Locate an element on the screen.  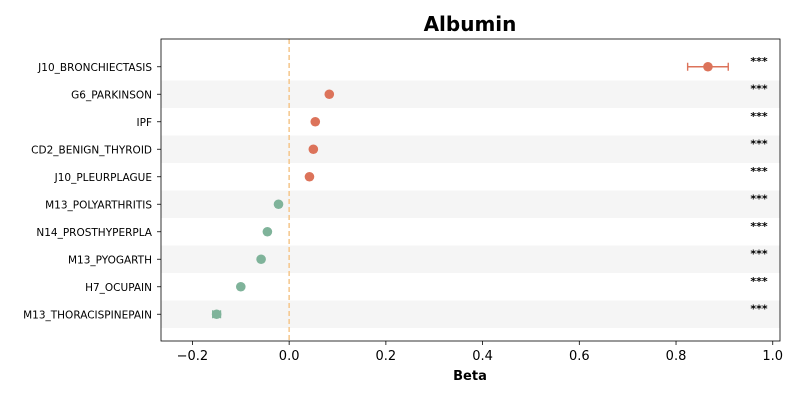
x-axis: −0.2 0.0 0.2 0.4 0.6 0.8 1.0 is located at coordinates (480, 352).